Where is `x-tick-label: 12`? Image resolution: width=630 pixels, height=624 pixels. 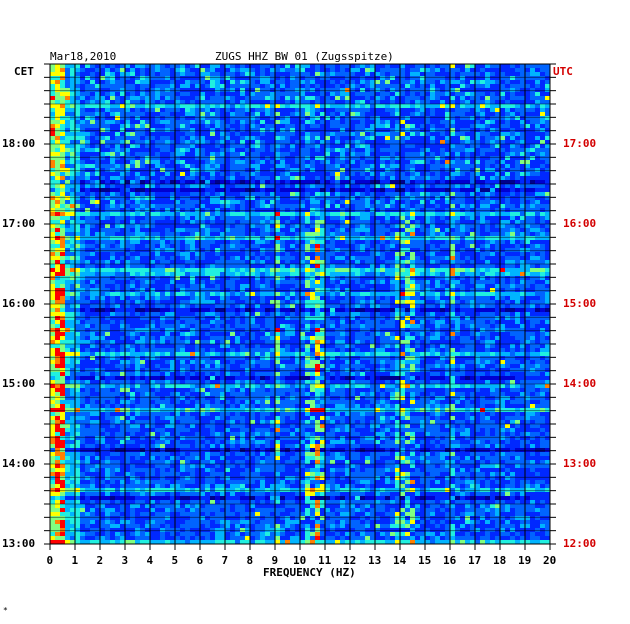 x-tick-label: 12 is located at coordinates (350, 560).